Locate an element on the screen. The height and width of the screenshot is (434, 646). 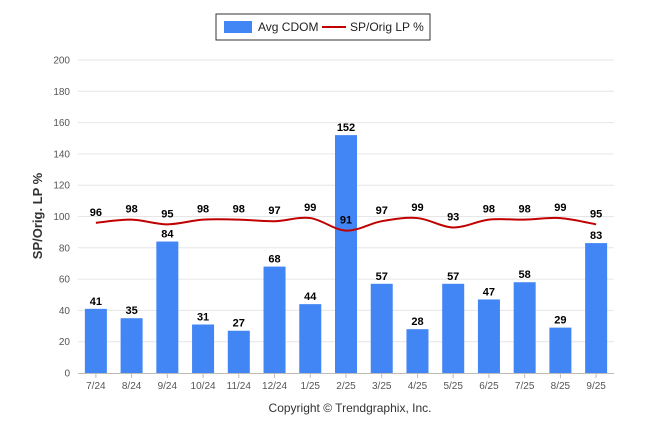
x-tick-label: 7/25 is located at coordinates (525, 386).